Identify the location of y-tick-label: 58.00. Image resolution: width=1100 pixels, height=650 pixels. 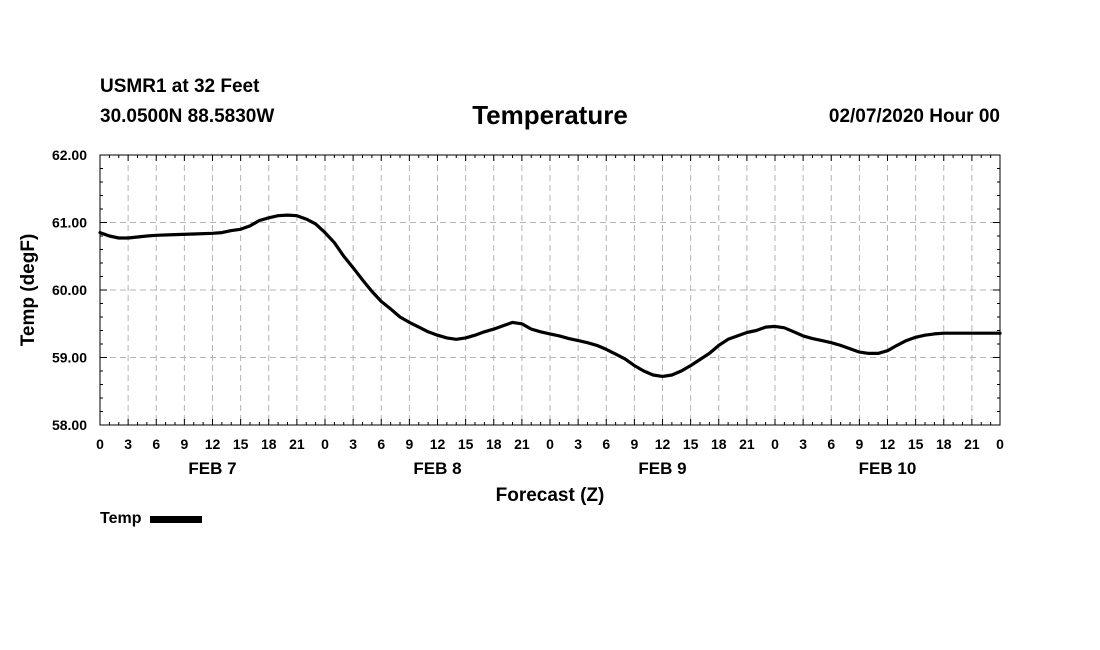
(69, 425).